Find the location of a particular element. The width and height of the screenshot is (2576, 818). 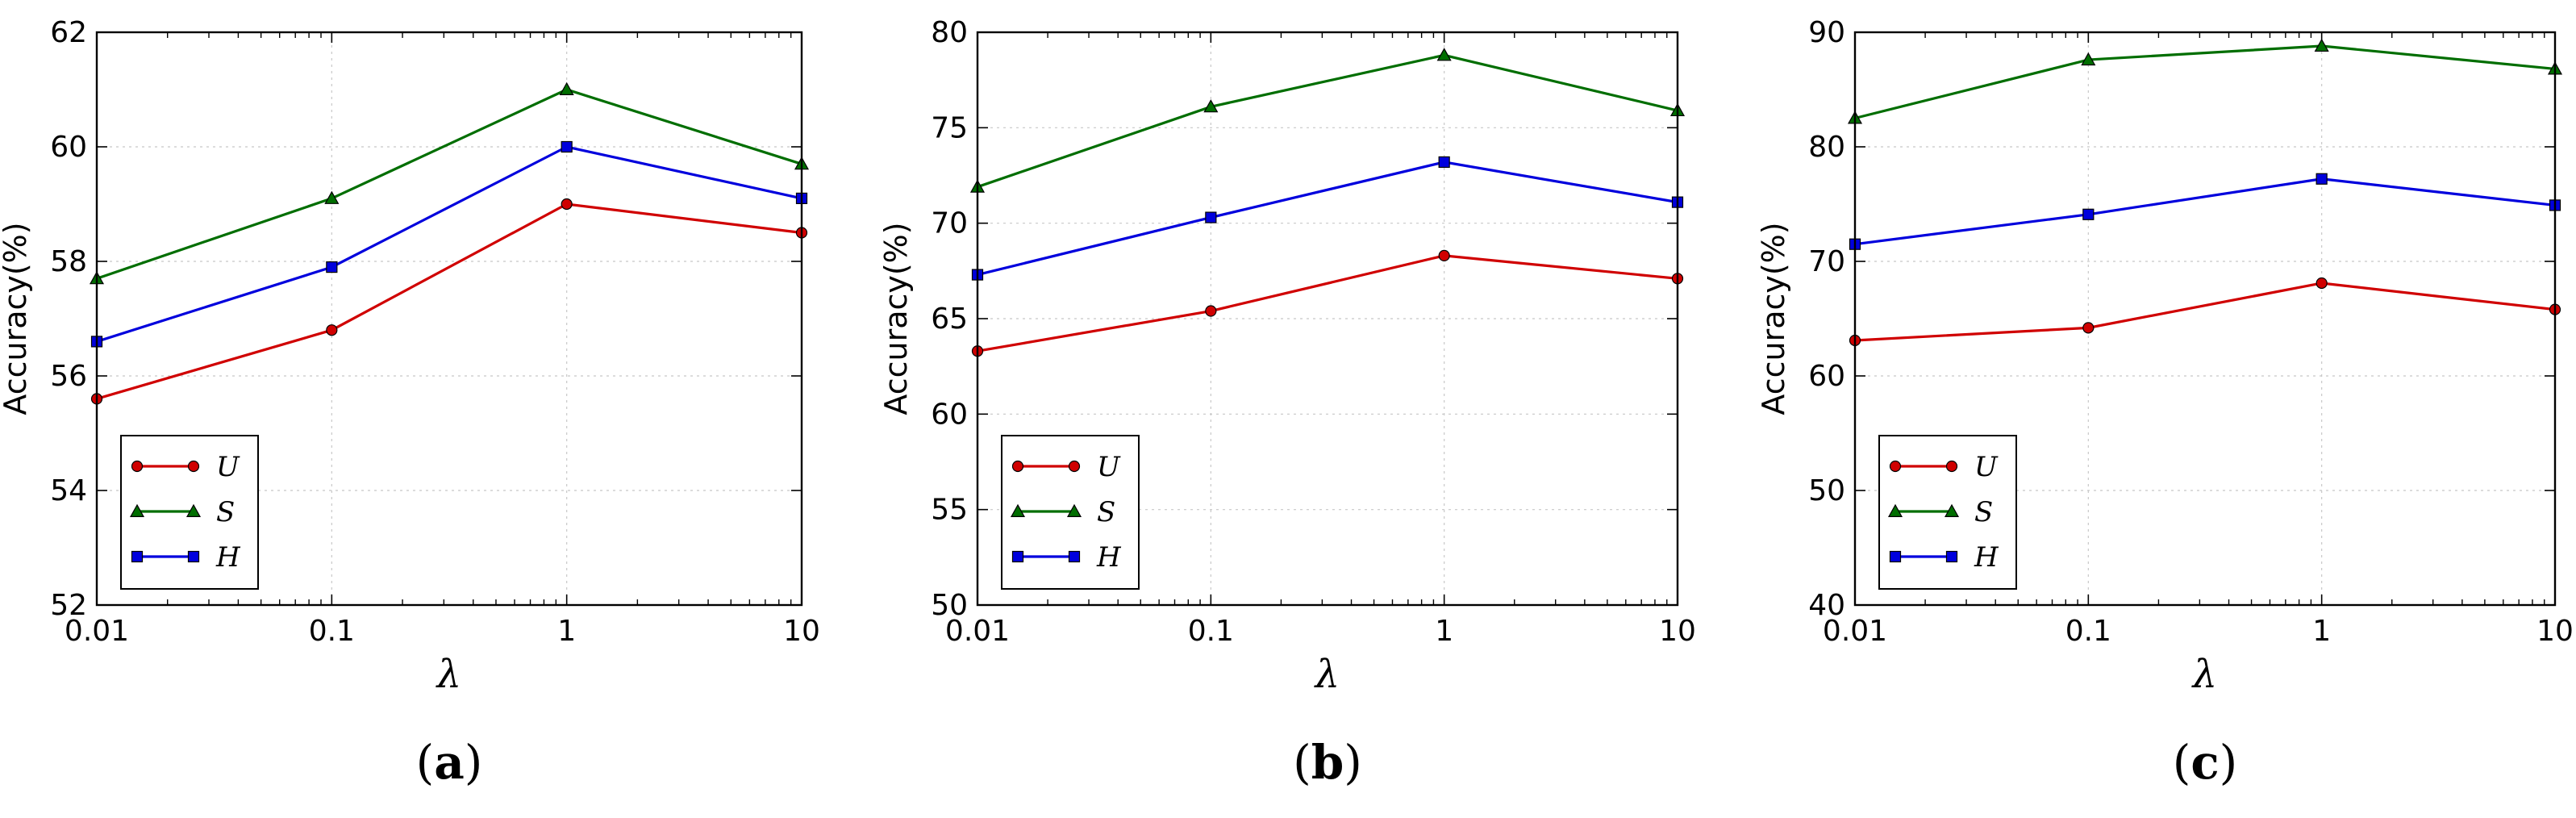

series-s is located at coordinates (449, 183).